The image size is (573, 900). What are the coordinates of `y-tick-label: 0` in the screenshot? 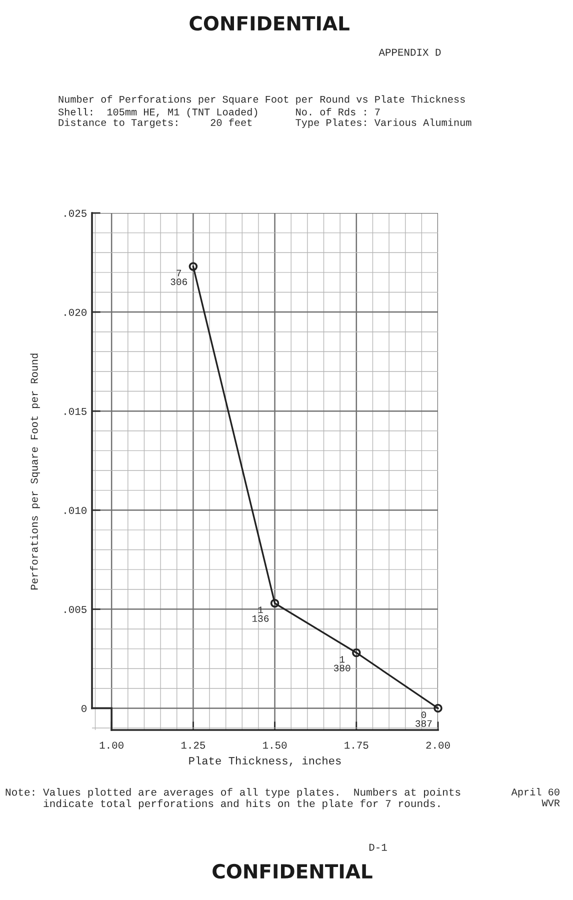 It's located at (84, 708).